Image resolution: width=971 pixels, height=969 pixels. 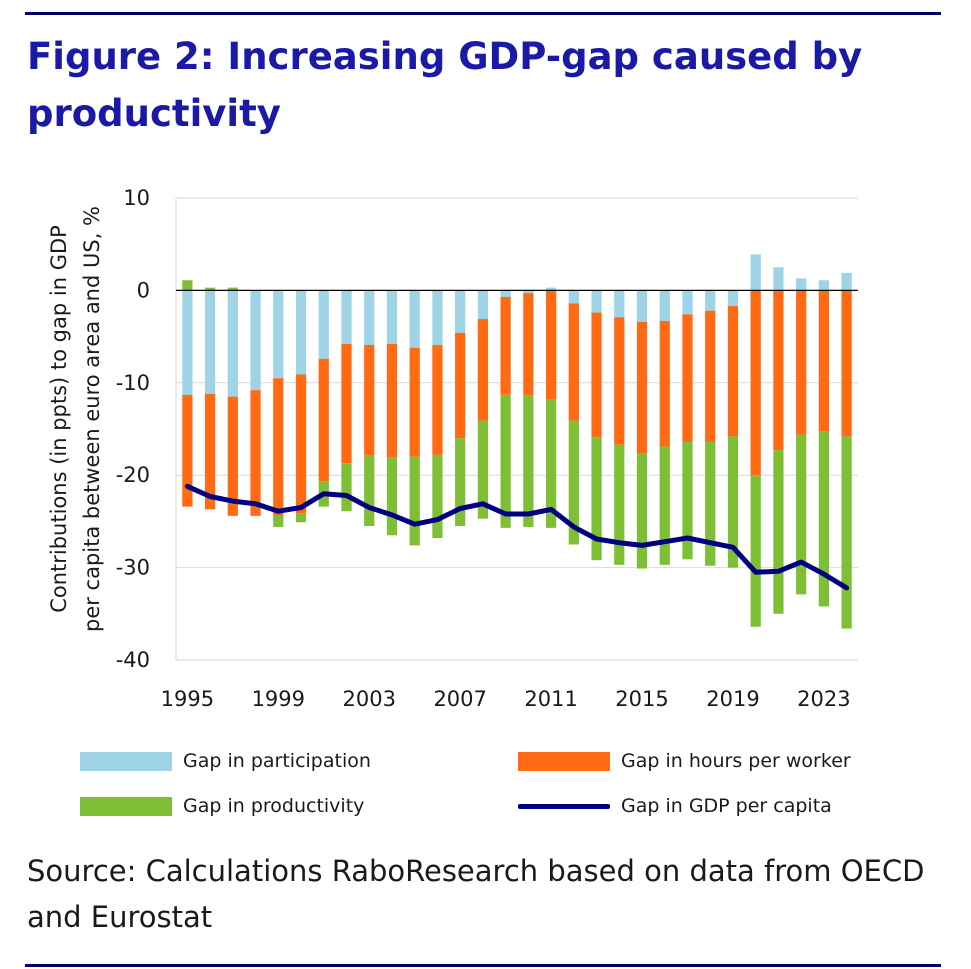 I want to click on bar-hours-2008, so click(x=483, y=370).